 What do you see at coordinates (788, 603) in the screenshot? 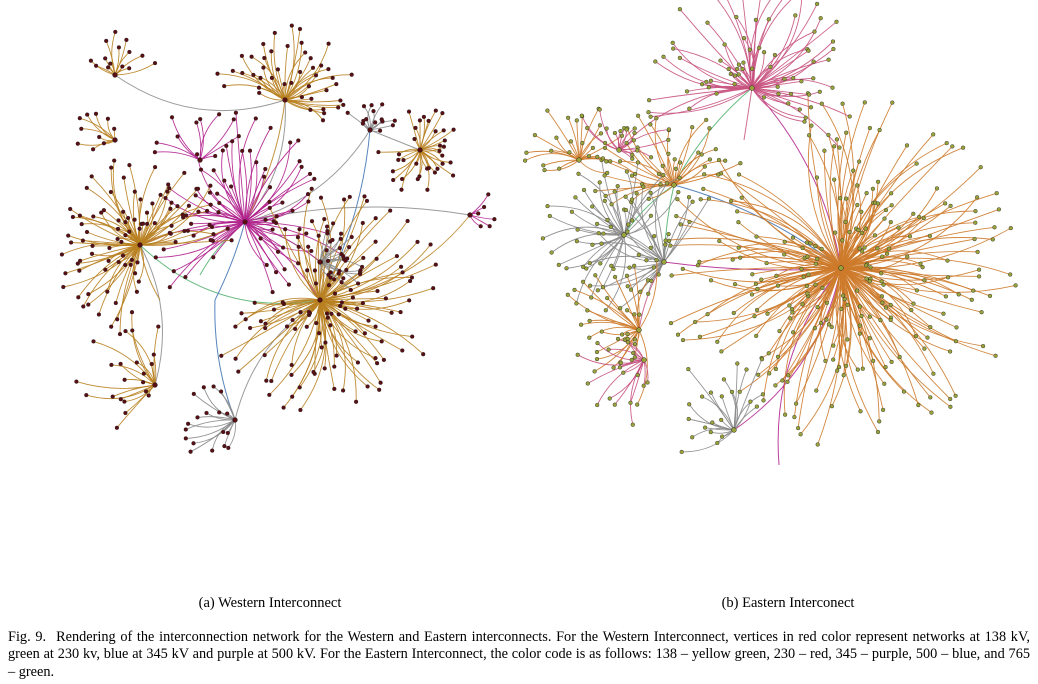
I see `subcaption-eastern: (b) Eastern Interconect` at bounding box center [788, 603].